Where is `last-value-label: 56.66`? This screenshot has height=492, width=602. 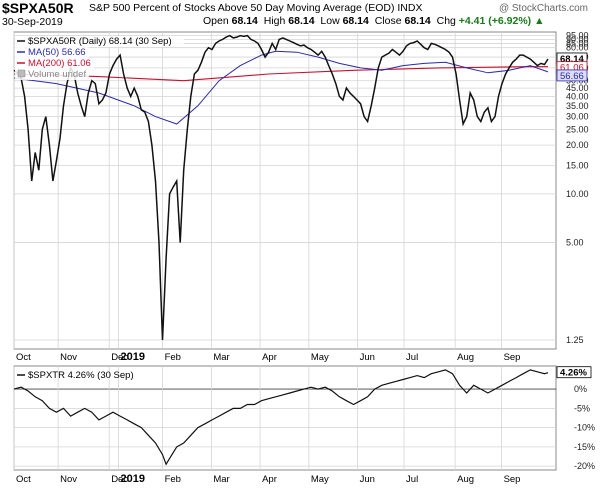
last-value-label: 56.66 is located at coordinates (572, 76).